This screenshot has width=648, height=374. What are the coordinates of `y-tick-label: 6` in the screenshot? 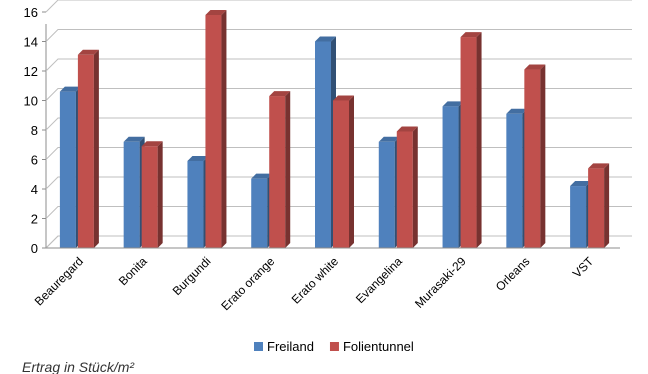 It's located at (34, 160).